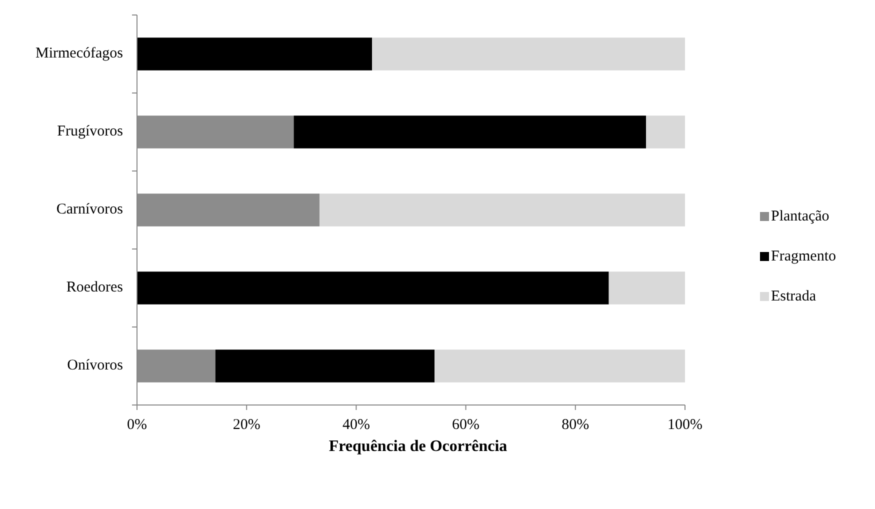 This screenshot has height=509, width=875. I want to click on y-tick-label: Roedores, so click(95, 287).